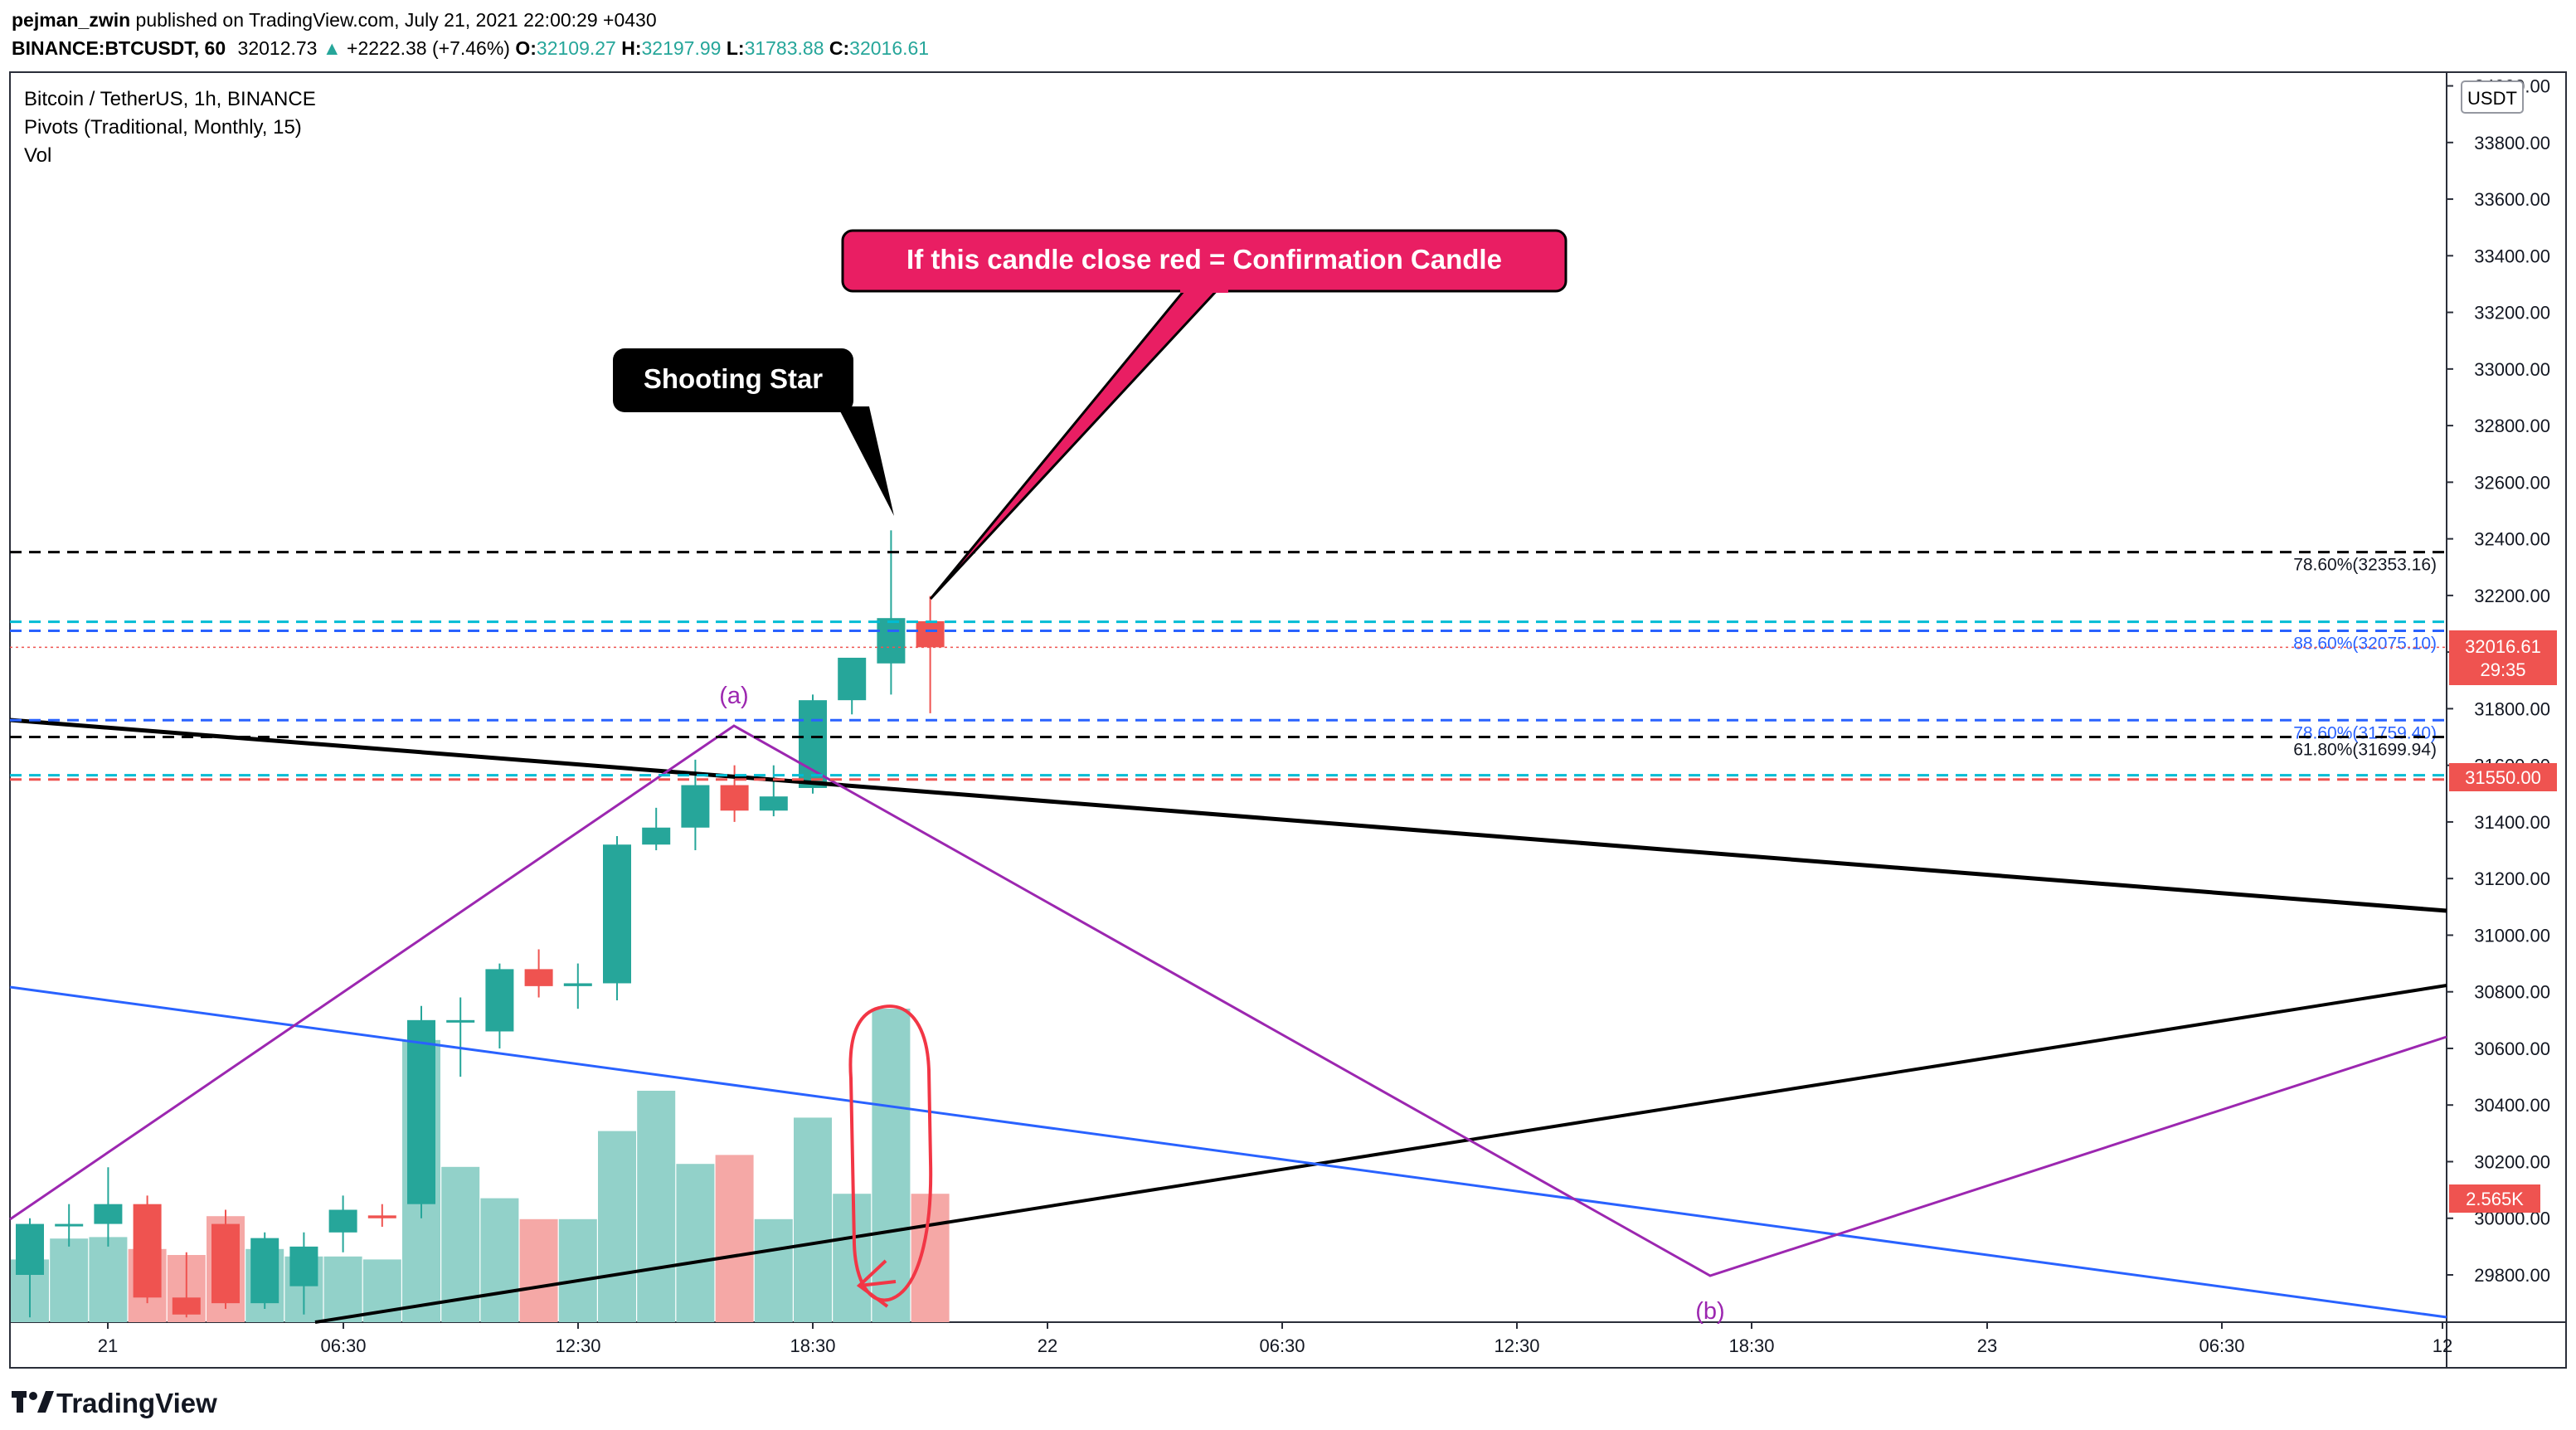 The image size is (2576, 1430). What do you see at coordinates (2512, 1105) in the screenshot?
I see `y-tick-label-3: 30400.00` at bounding box center [2512, 1105].